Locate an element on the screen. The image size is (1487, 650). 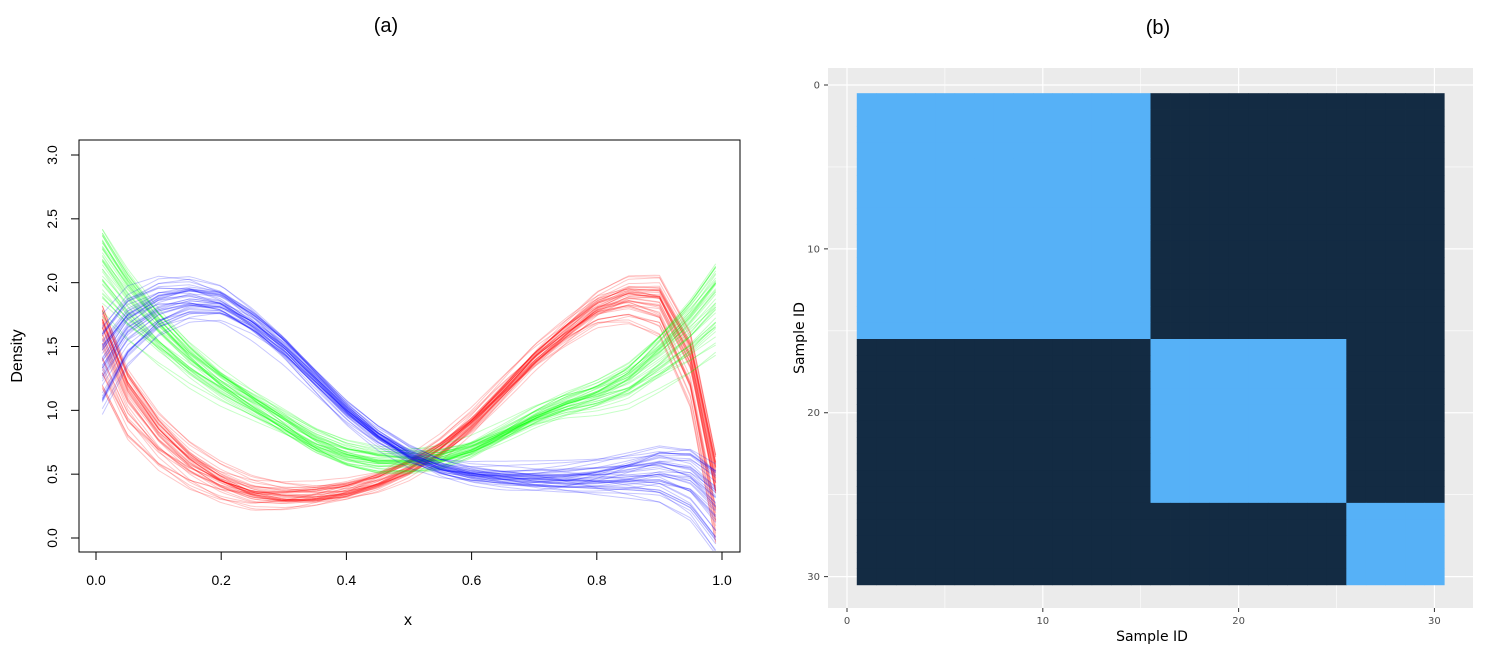
y-tick-label: 20 is located at coordinates (813, 413).